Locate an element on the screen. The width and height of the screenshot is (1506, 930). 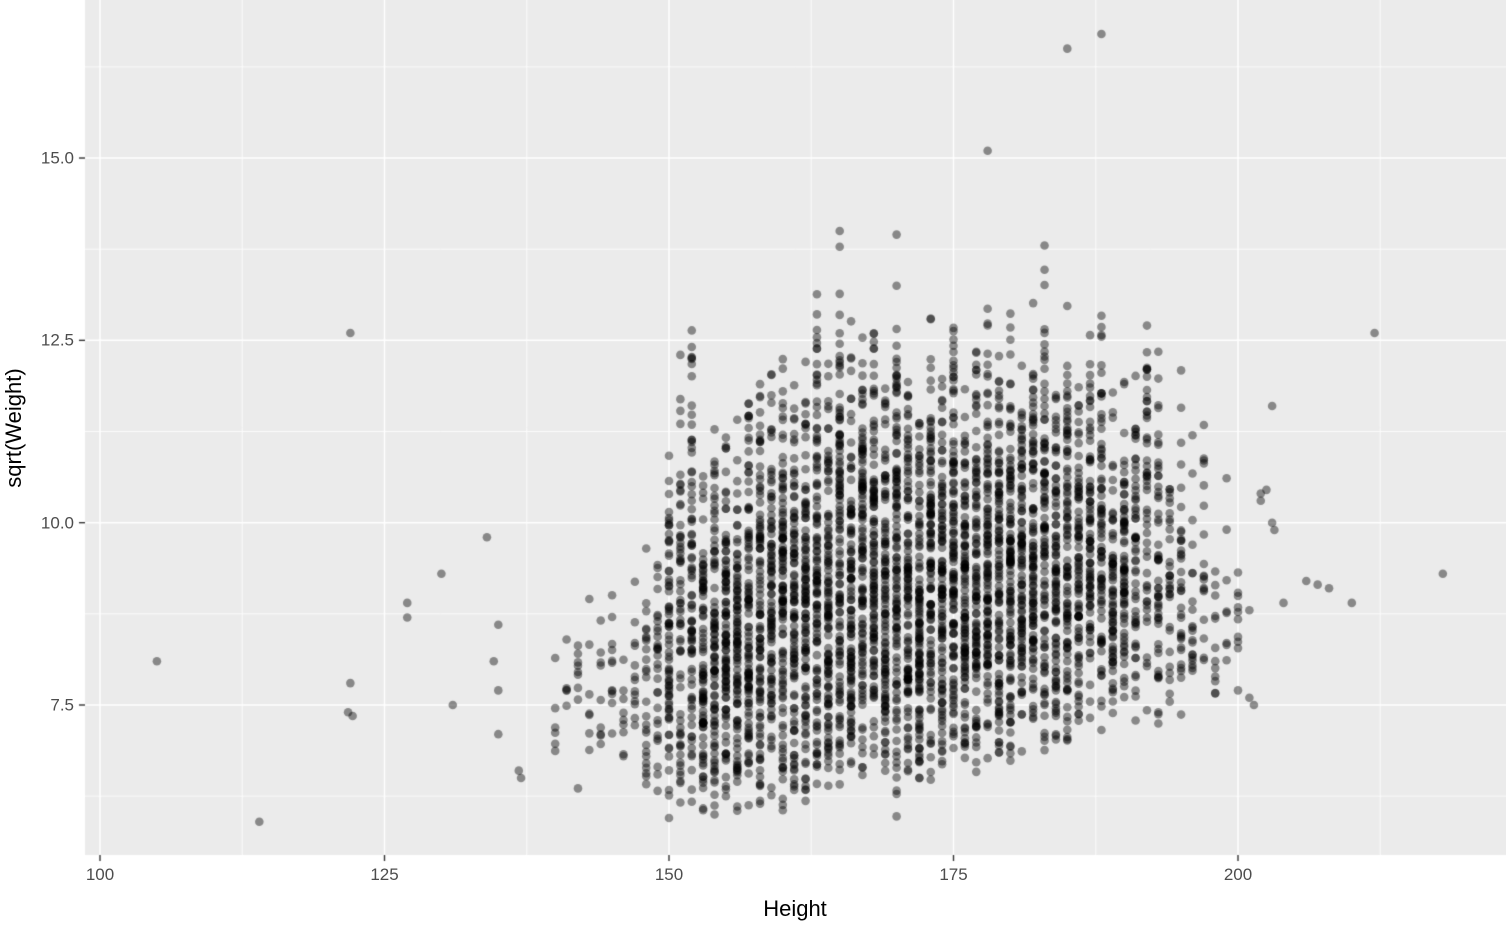
x-tick-label-200: 200 is located at coordinates (1238, 874).